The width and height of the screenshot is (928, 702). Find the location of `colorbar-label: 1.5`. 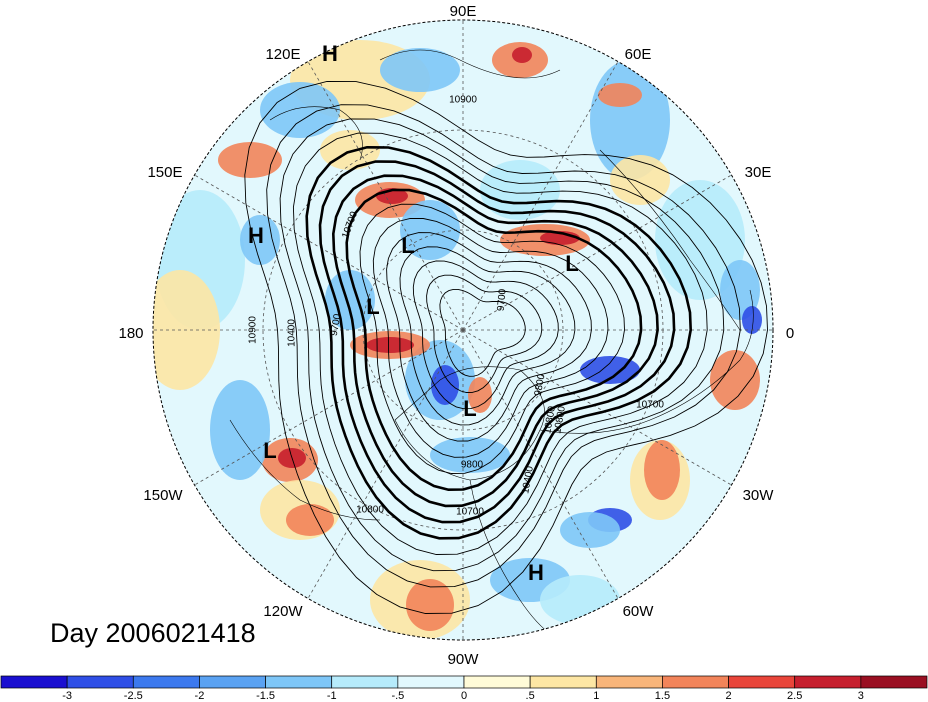

colorbar-label: 1.5 is located at coordinates (662, 696).